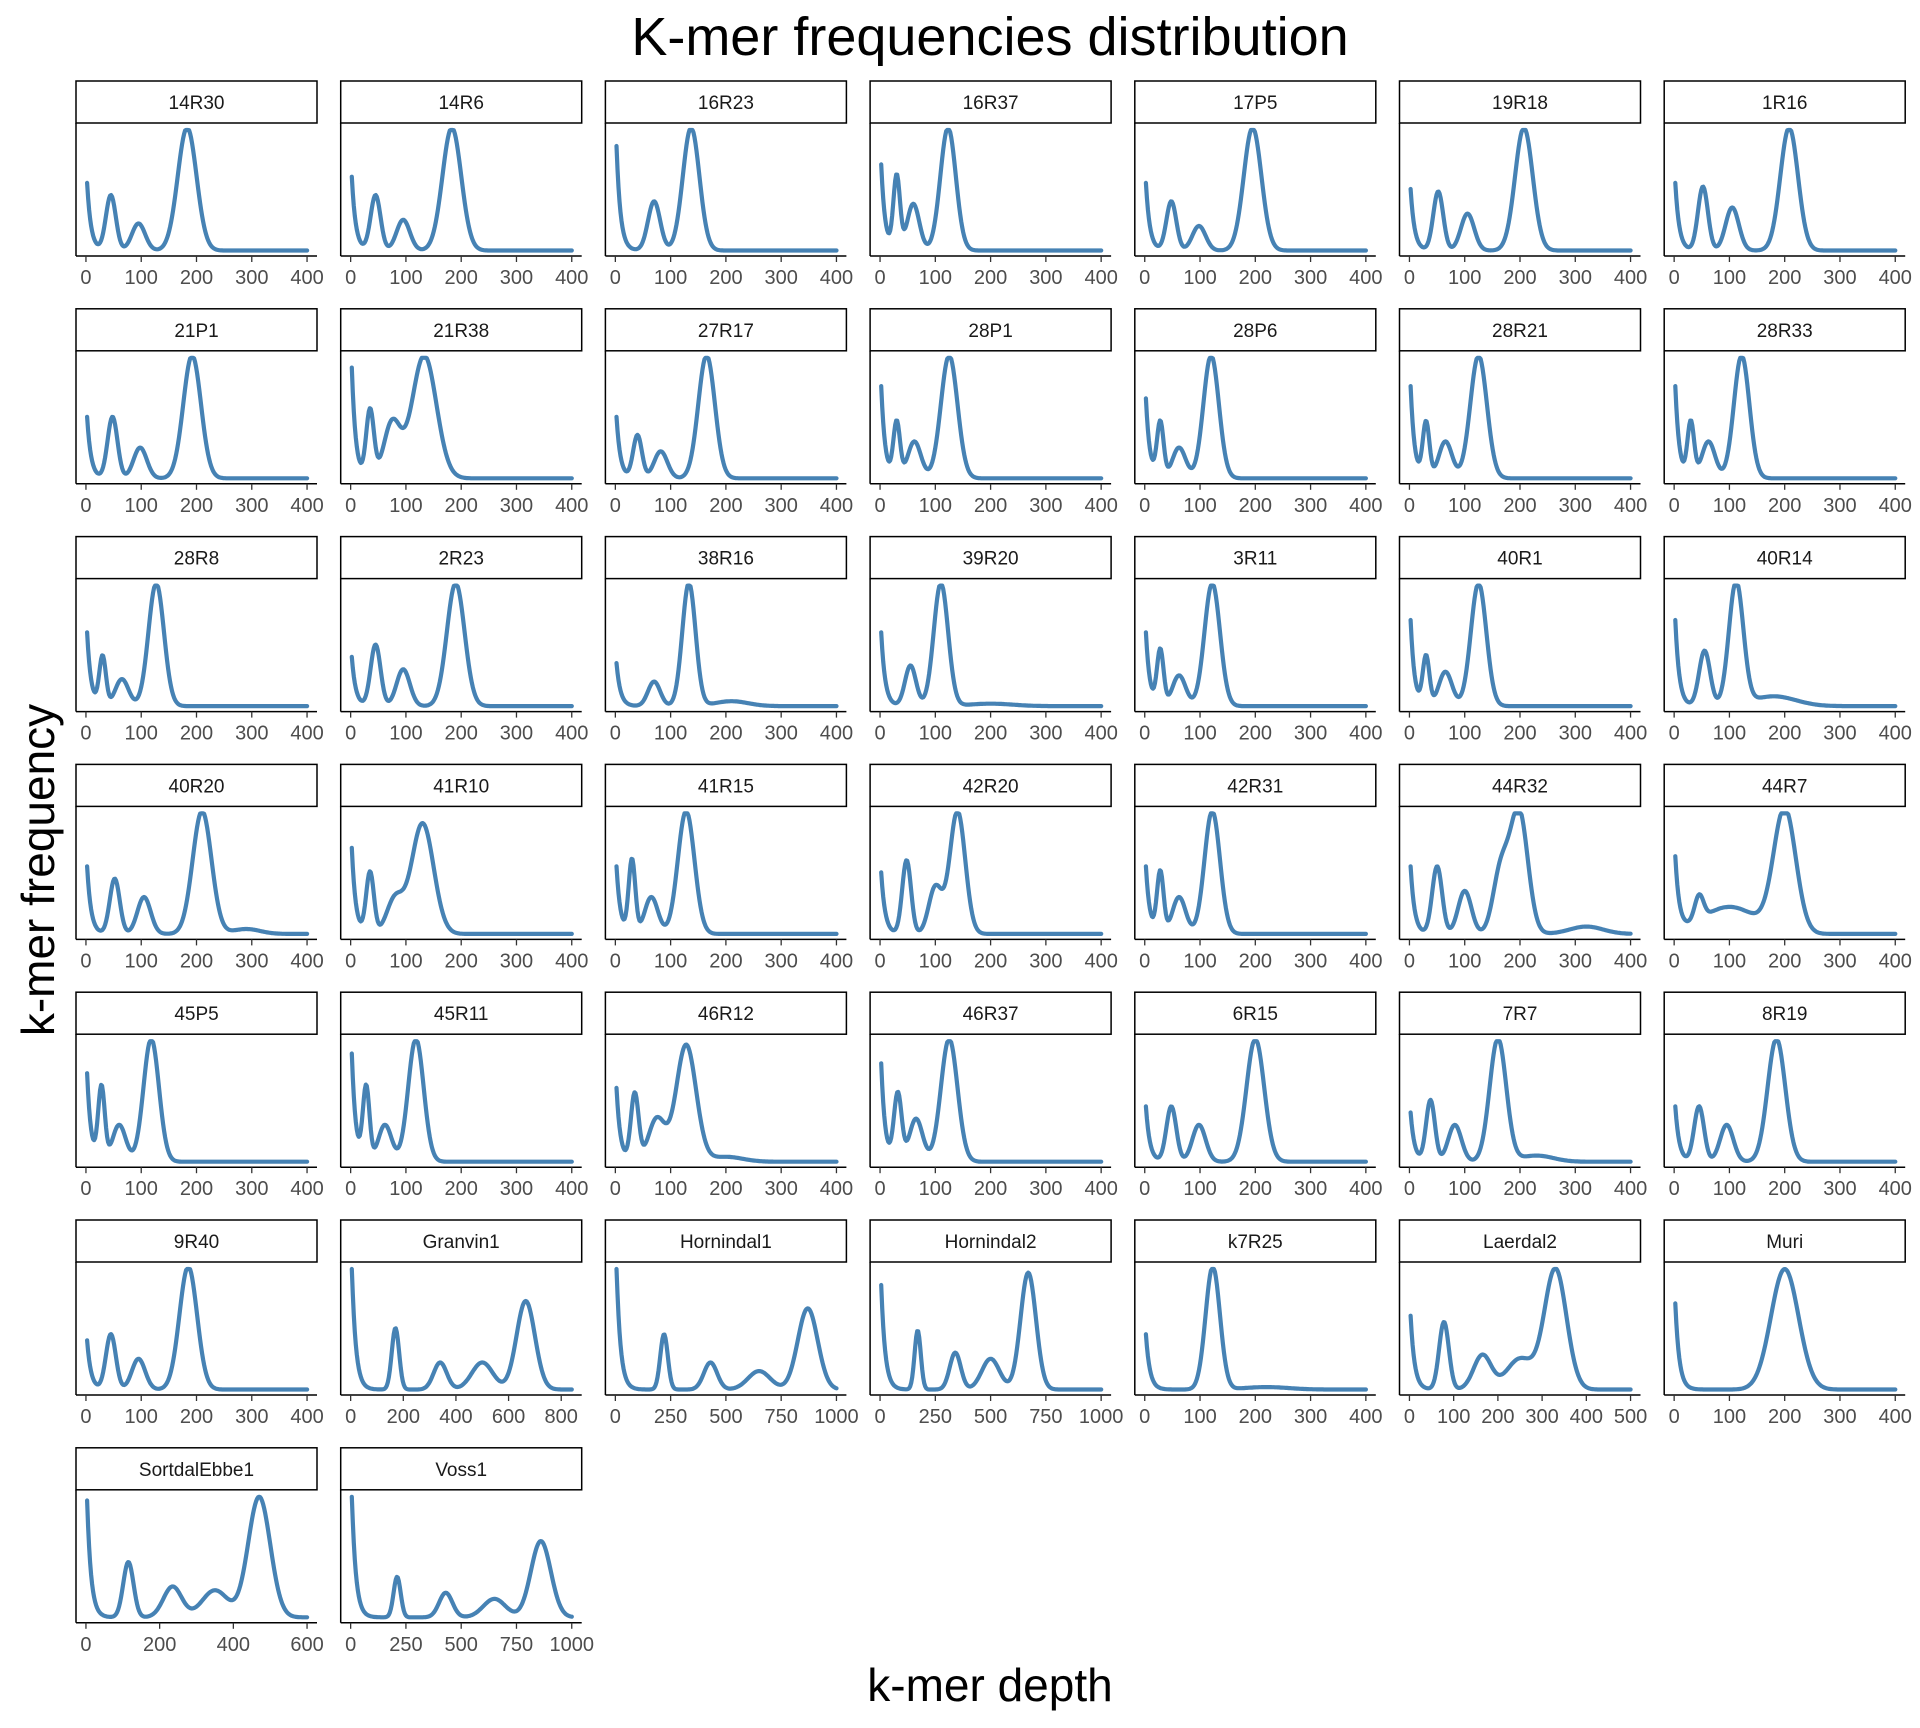 The width and height of the screenshot is (1920, 1728). I want to click on x-tick-label: 750, so click(516, 1645).